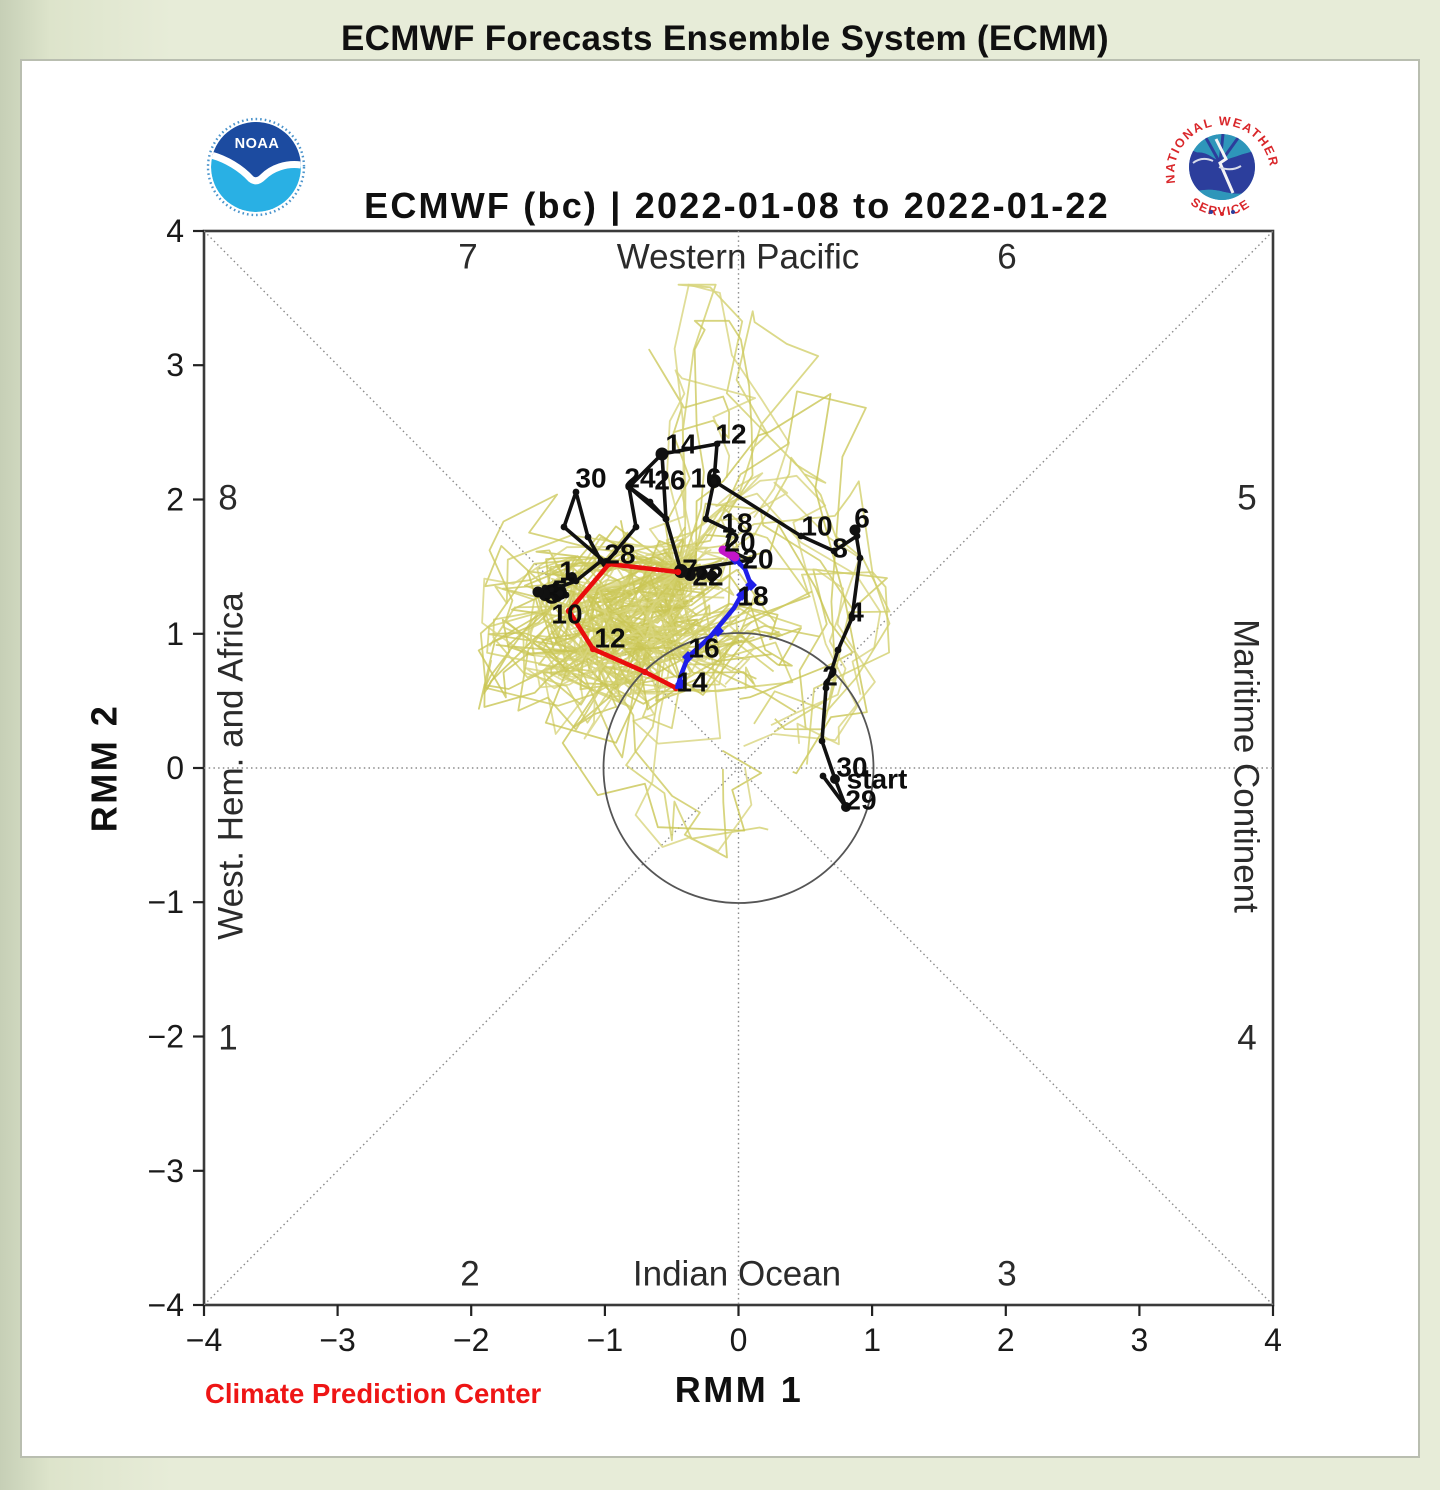 The image size is (1440, 1490). Describe the element at coordinates (725, 38) in the screenshot. I see `svg-text:ECMWF Forecasts Ensemble Syste: ECMWF Forecasts Ensemble System (ECMM)` at that location.